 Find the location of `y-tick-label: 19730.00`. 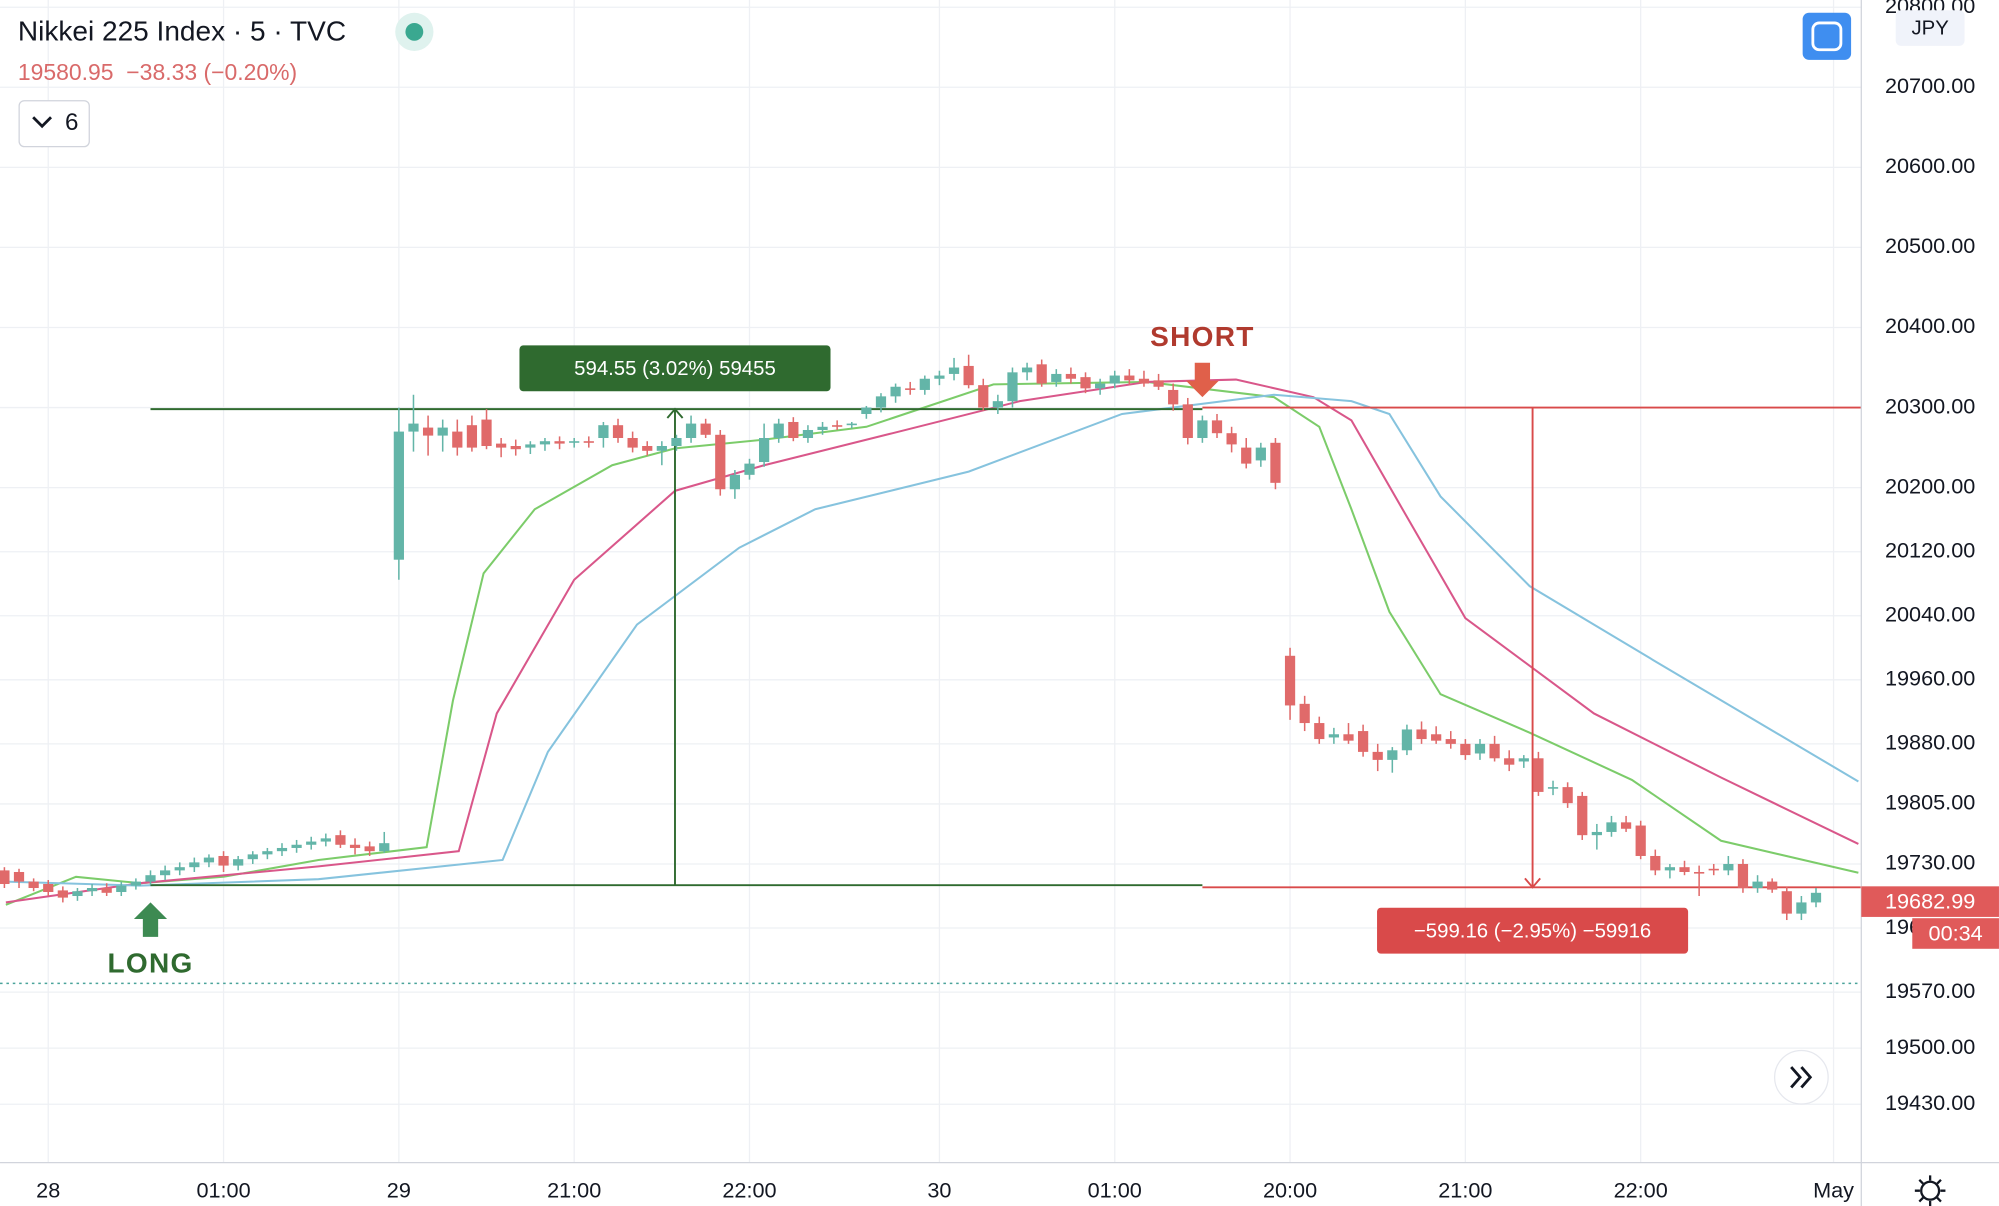

y-tick-label: 19730.00 is located at coordinates (1930, 862).